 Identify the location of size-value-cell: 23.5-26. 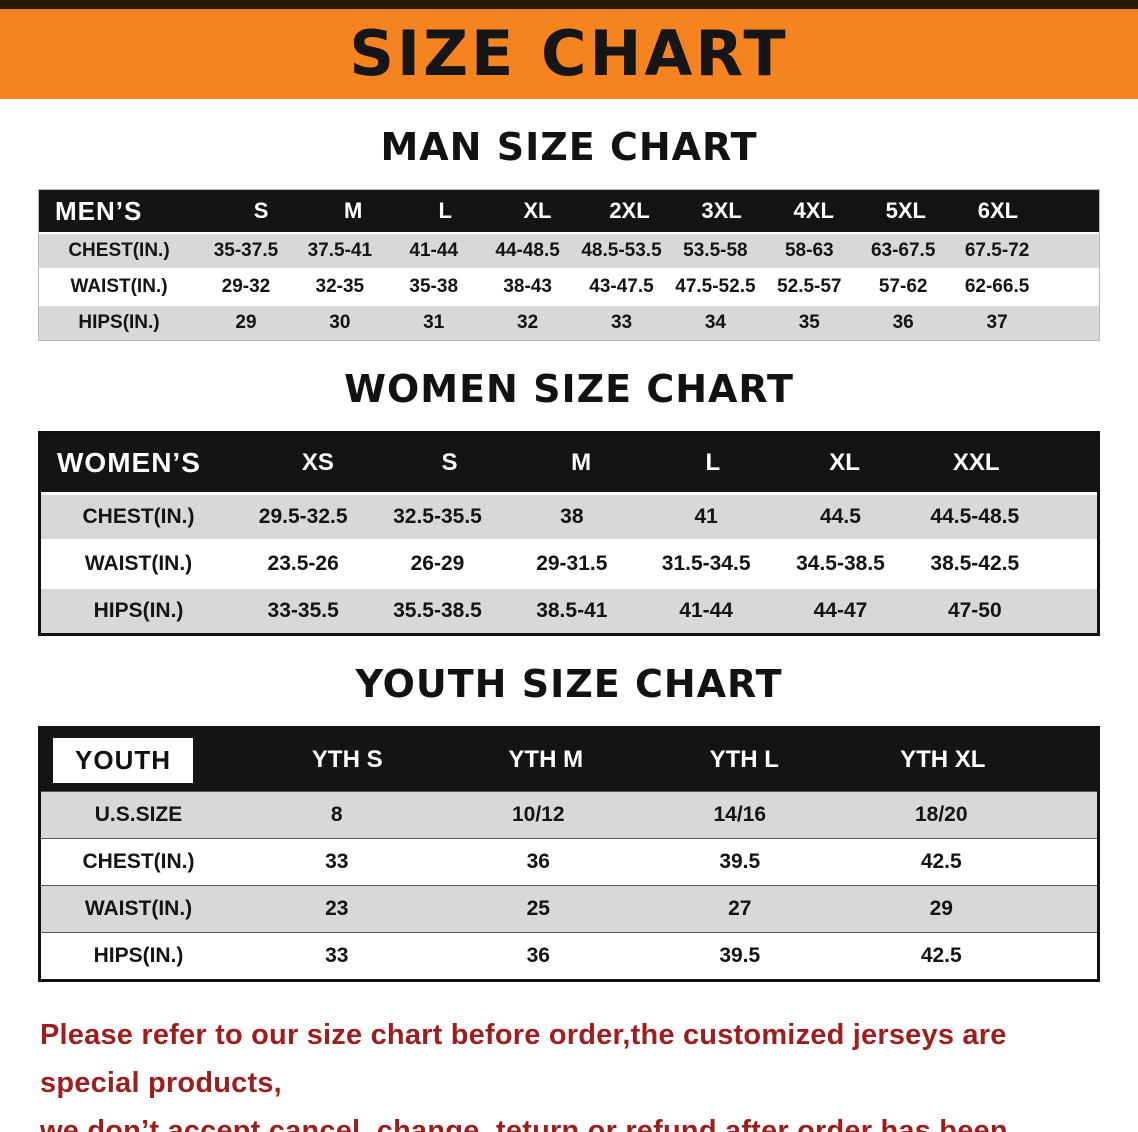
(303, 563).